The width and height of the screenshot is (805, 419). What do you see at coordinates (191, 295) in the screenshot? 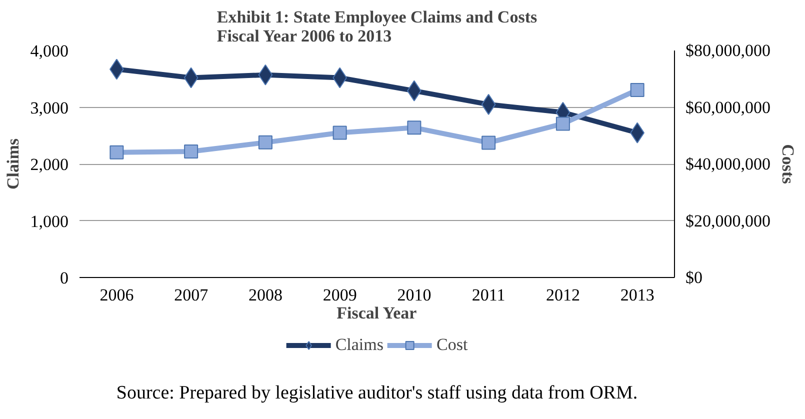
I see `x-tick-label: 2007` at bounding box center [191, 295].